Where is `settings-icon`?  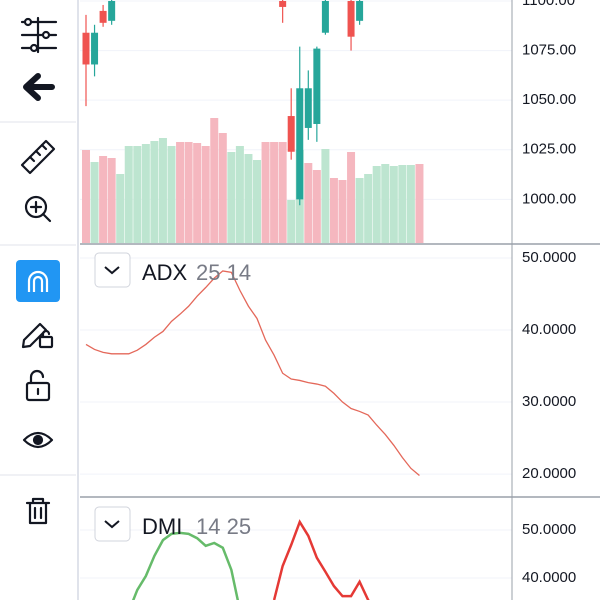 settings-icon is located at coordinates (39, 35).